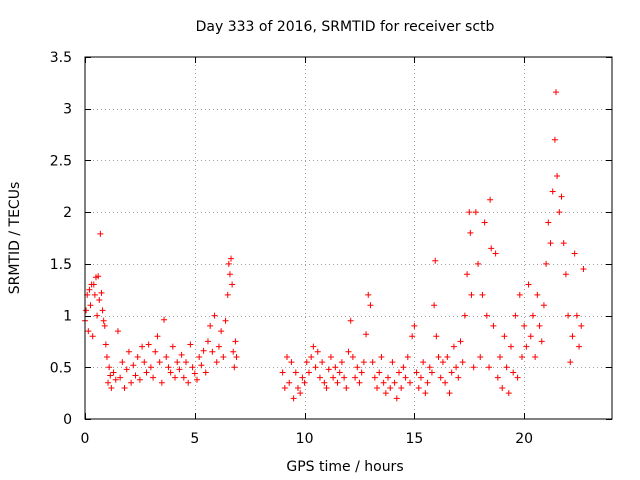 The width and height of the screenshot is (640, 480). Describe the element at coordinates (67, 317) in the screenshot. I see `y-tick-label: 1` at that location.